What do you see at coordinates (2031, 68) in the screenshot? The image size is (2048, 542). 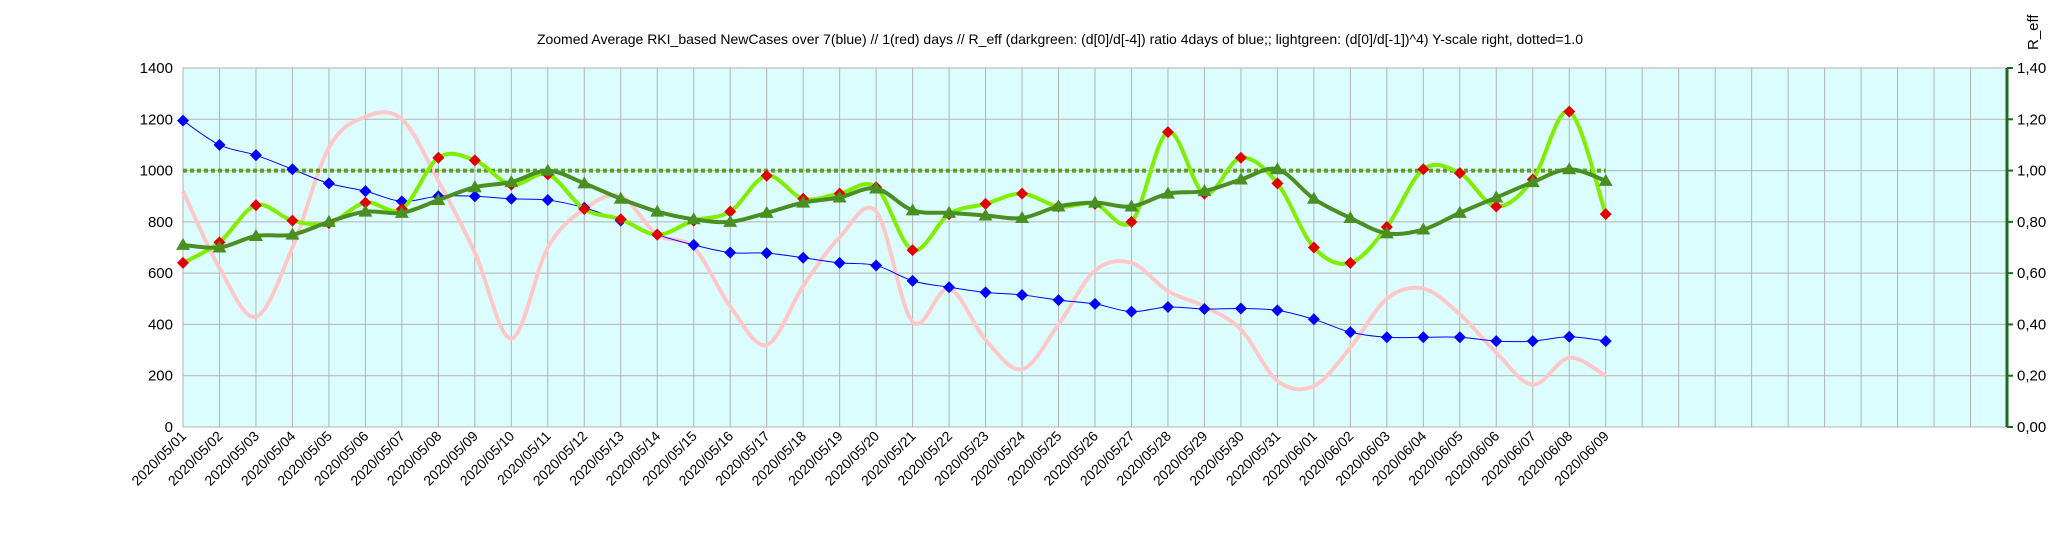 I see `y2-tick-label: 1,40` at bounding box center [2031, 68].